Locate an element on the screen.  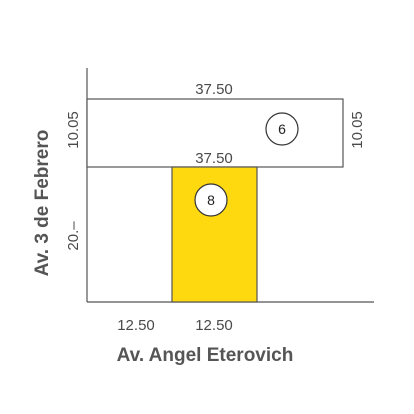
bottom-right-dimension: 12.50 is located at coordinates (214, 325).